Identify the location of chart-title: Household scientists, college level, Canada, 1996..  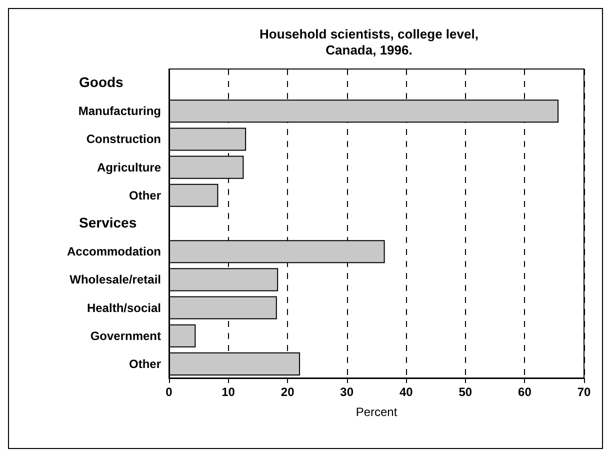
(369, 42).